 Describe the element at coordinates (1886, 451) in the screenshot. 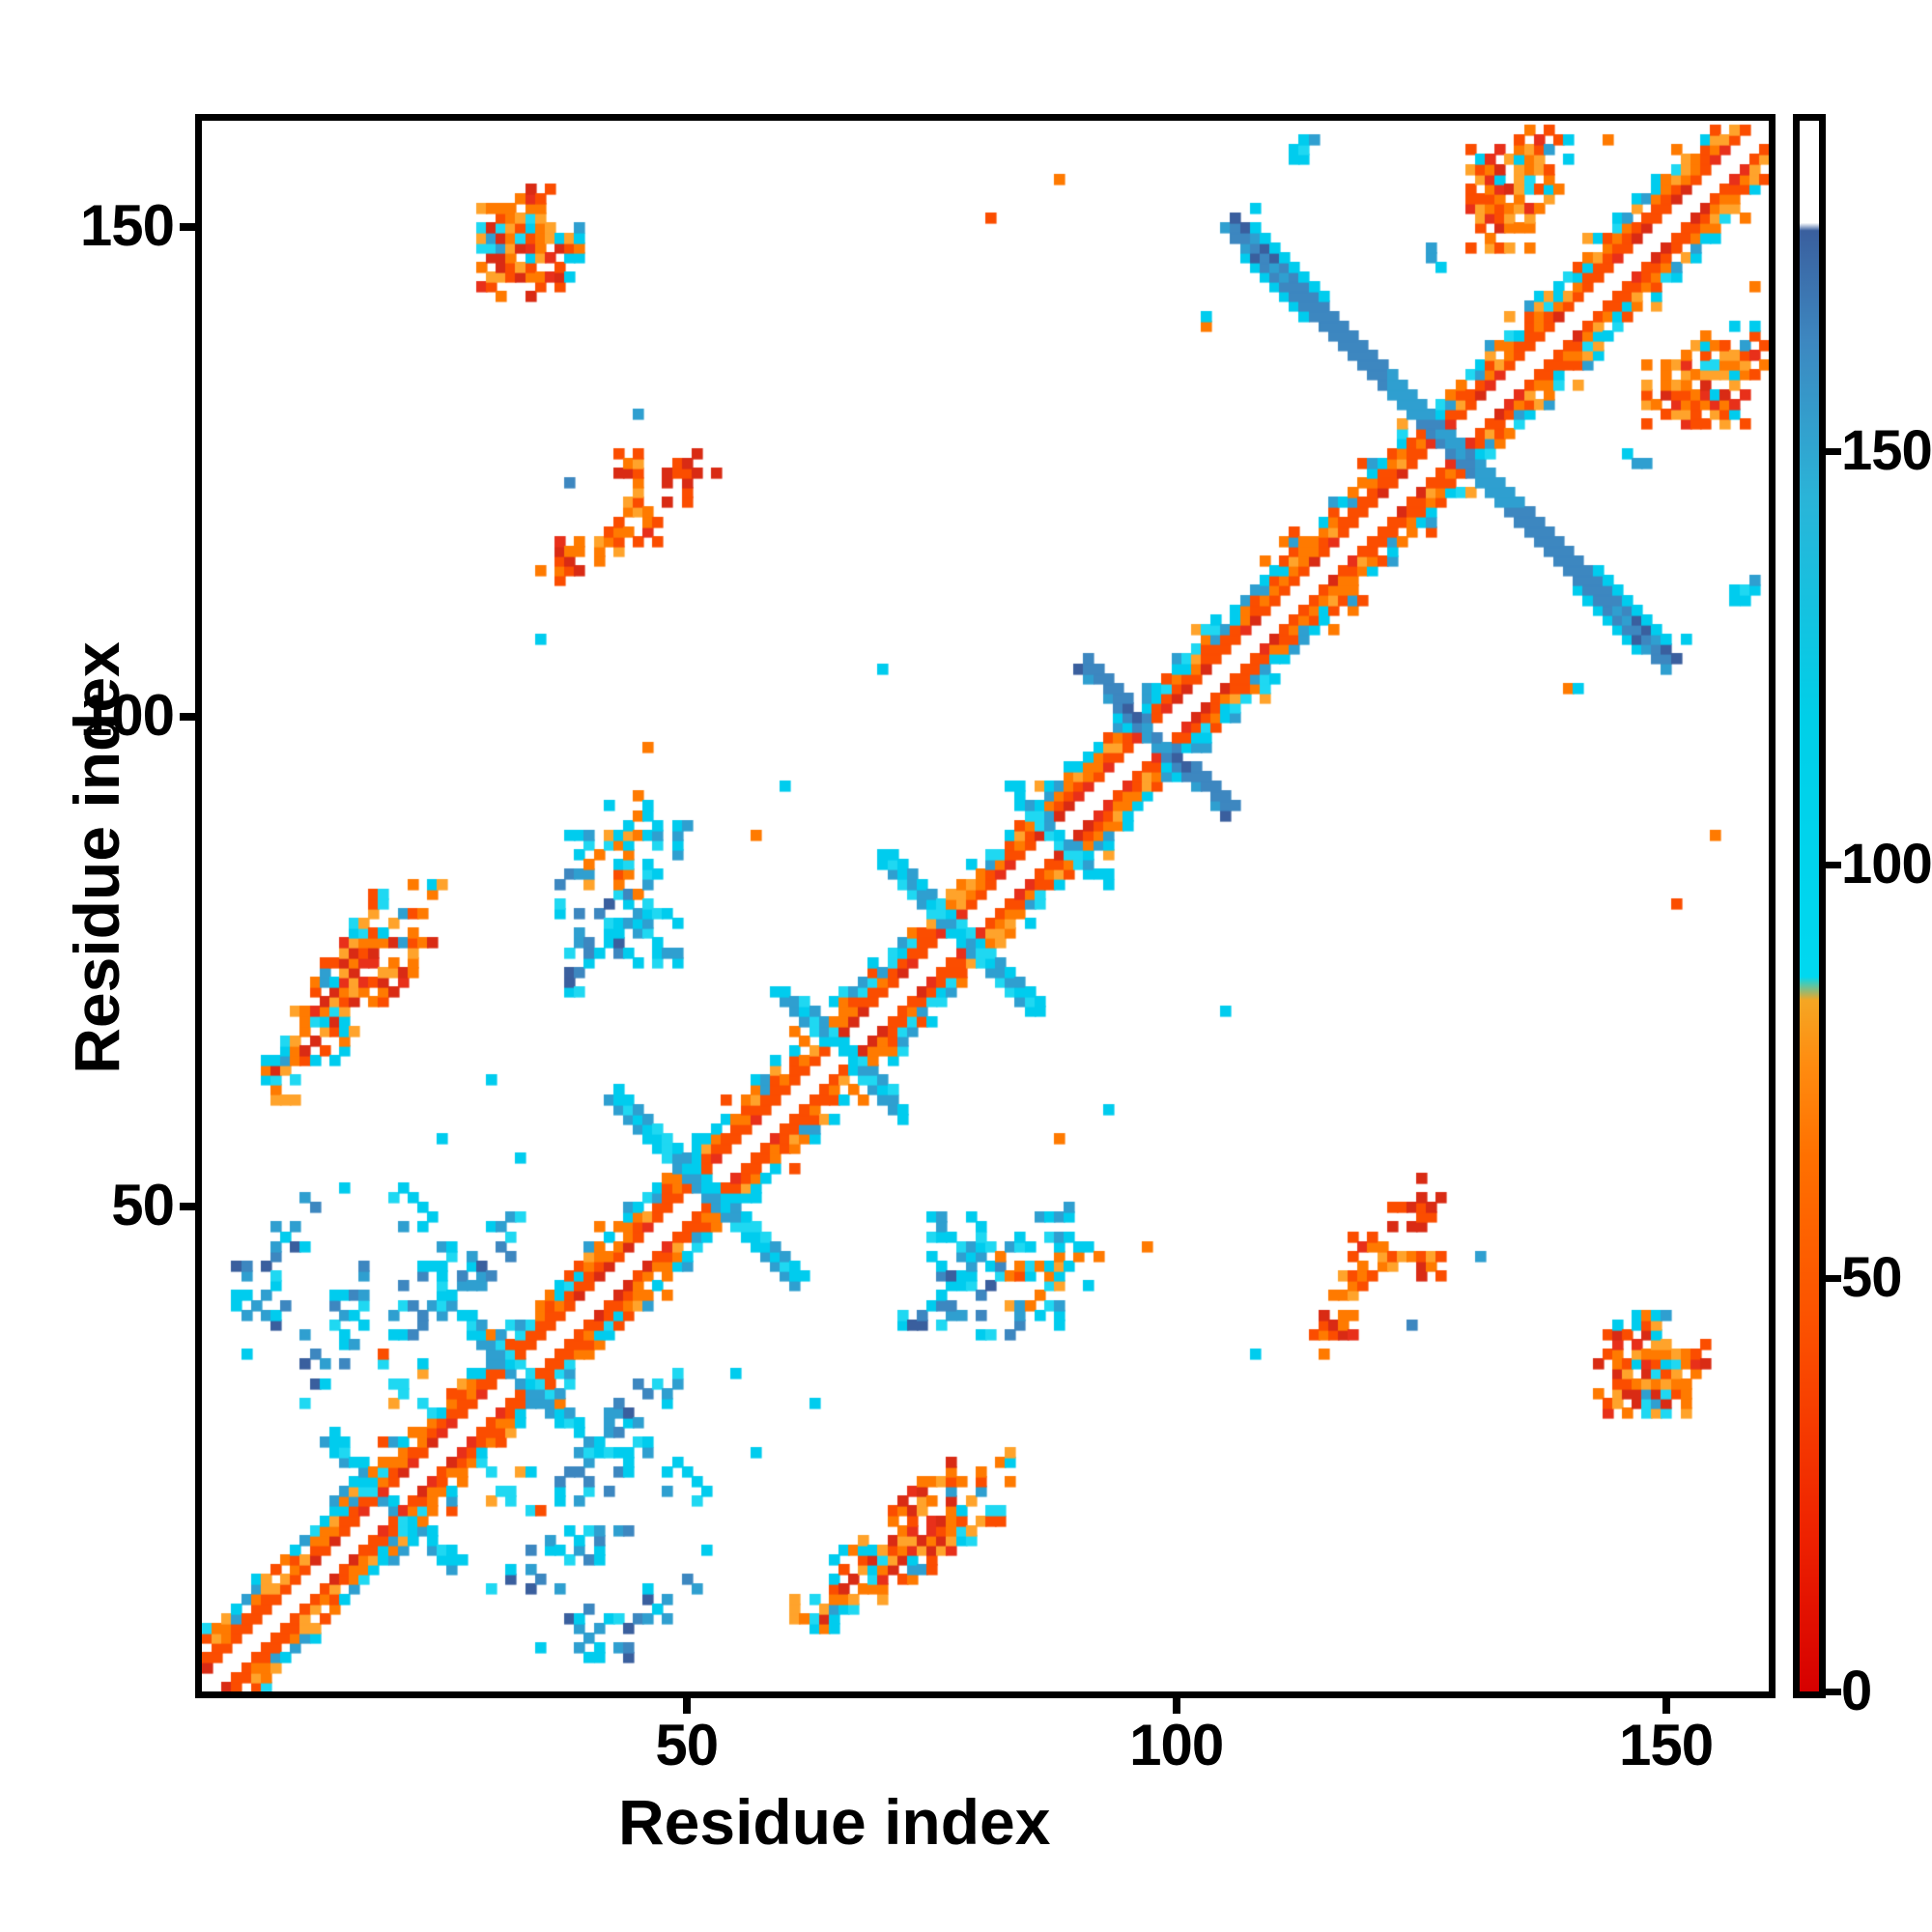

I see `colorbar-tick-label-150: 150` at that location.